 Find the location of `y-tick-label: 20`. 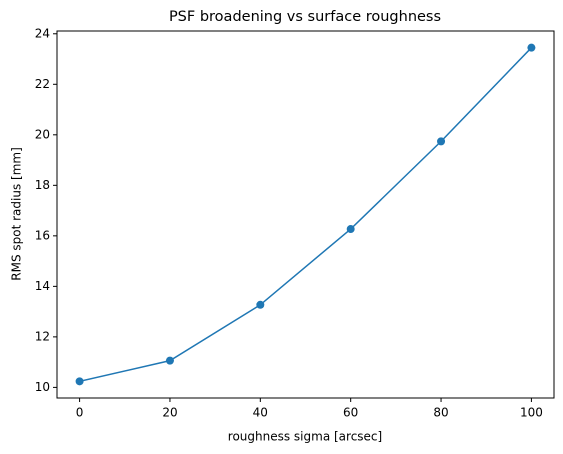

y-tick-label: 20 is located at coordinates (42, 134).